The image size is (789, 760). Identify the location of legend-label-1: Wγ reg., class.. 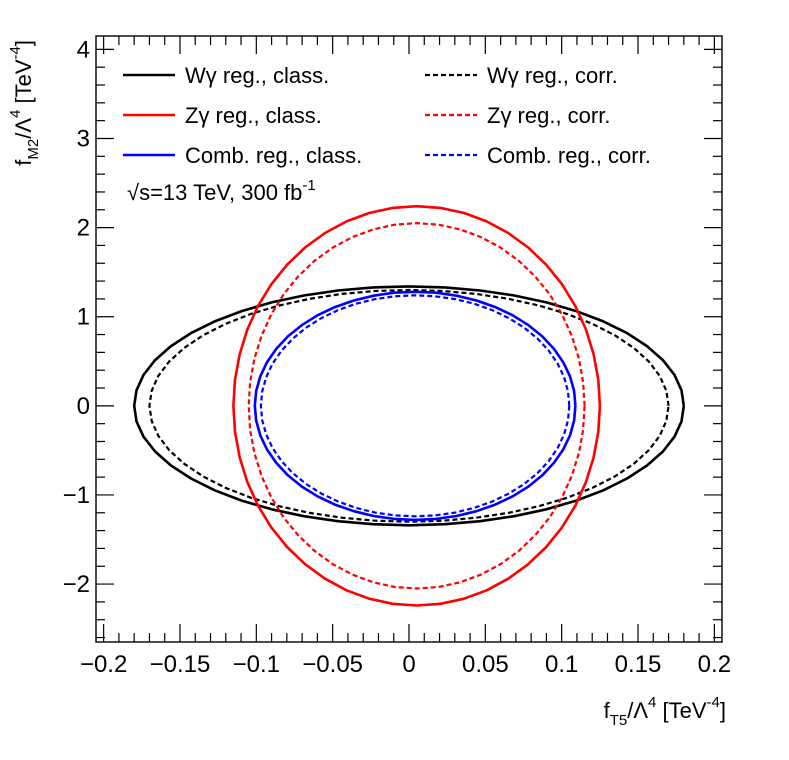
(257, 75).